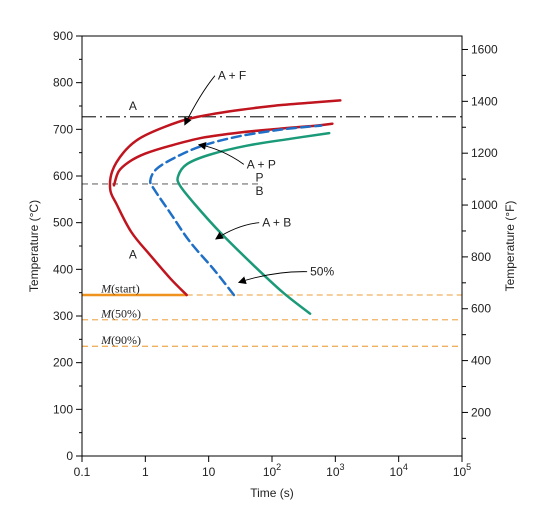 Image resolution: width=543 pixels, height=520 pixels. Describe the element at coordinates (261, 164) in the screenshot. I see `region-label: A + P` at that location.